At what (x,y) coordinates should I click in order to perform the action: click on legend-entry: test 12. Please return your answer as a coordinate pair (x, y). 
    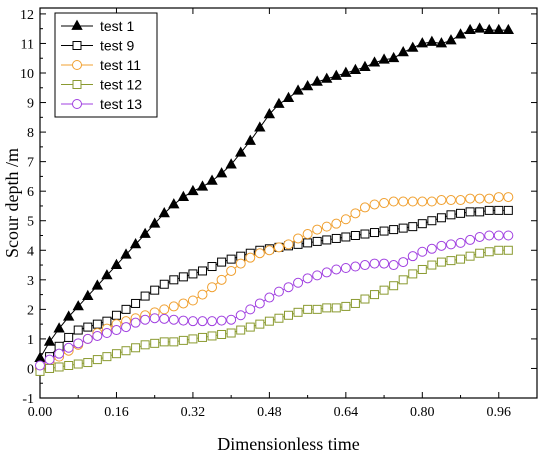
    Looking at the image, I should click on (101, 85).